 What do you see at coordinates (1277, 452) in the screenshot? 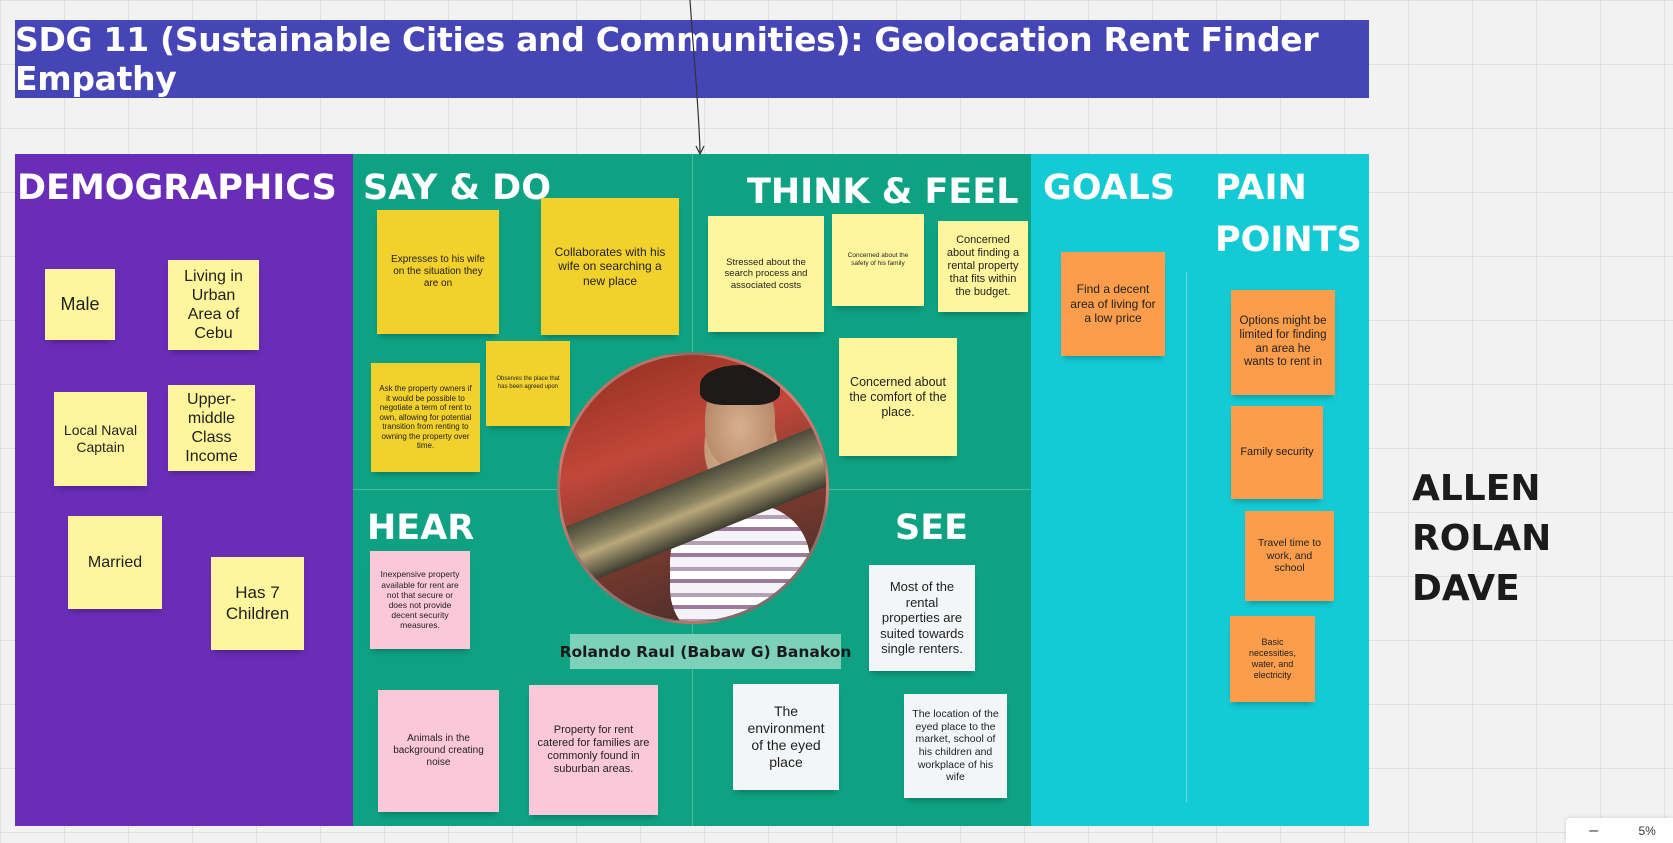
I see `sticky-note-pain-point: Family security` at bounding box center [1277, 452].